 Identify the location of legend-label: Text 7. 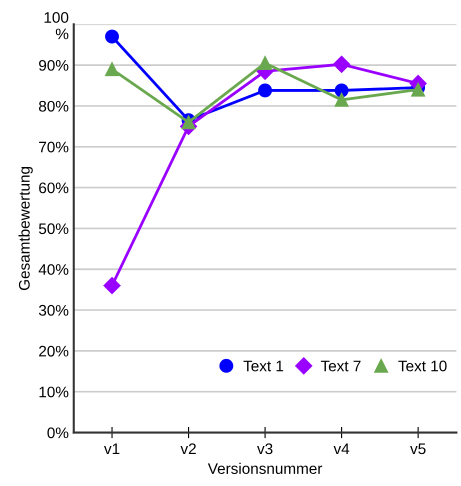
(340, 366).